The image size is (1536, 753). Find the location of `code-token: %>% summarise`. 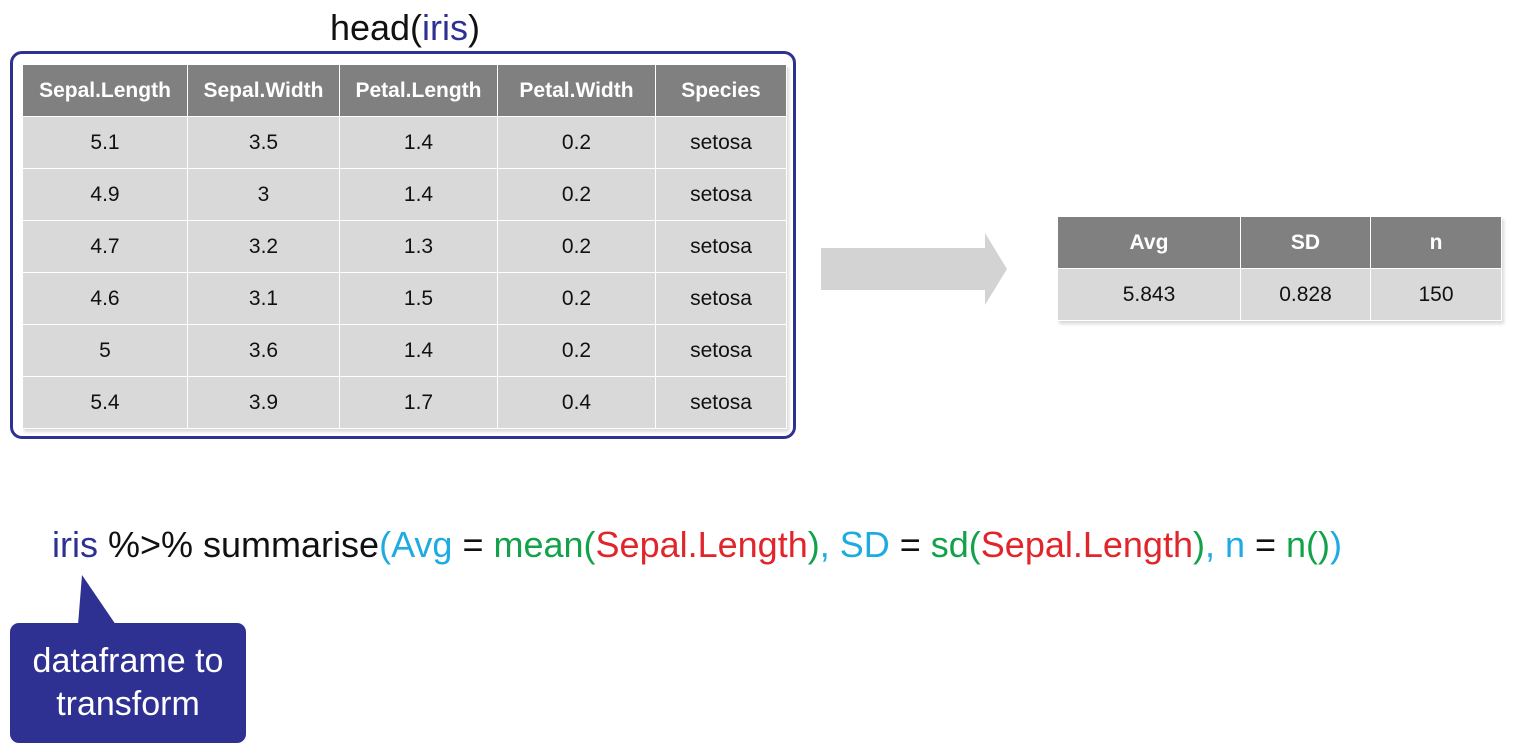

code-token: %>% summarise is located at coordinates (238, 544).